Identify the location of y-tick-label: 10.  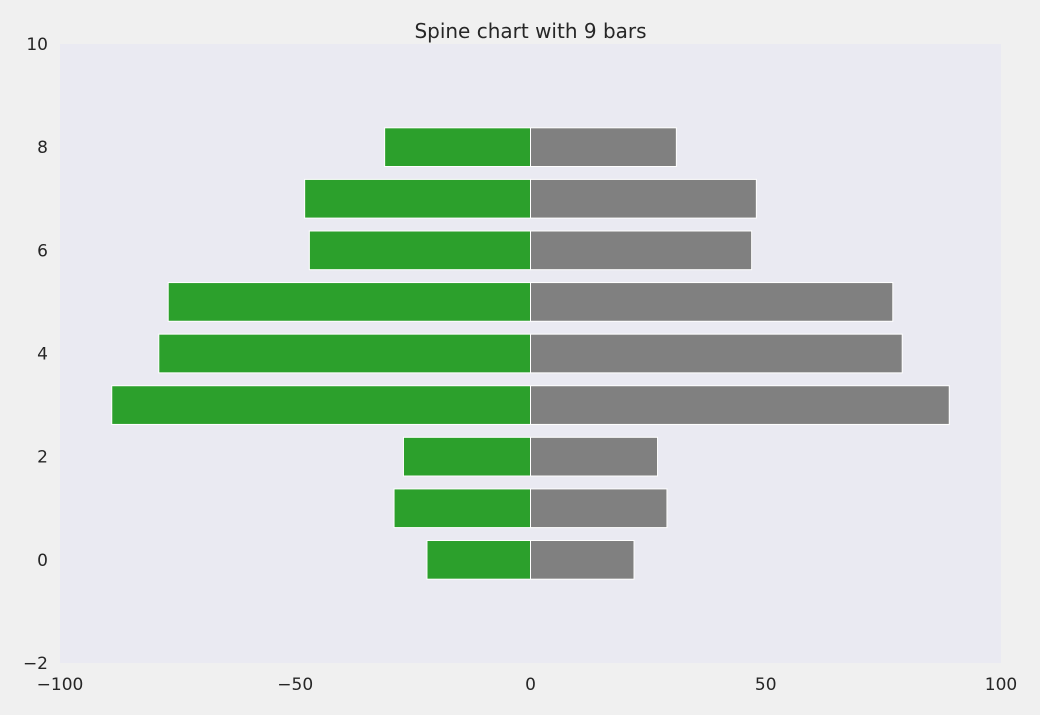
(37, 45).